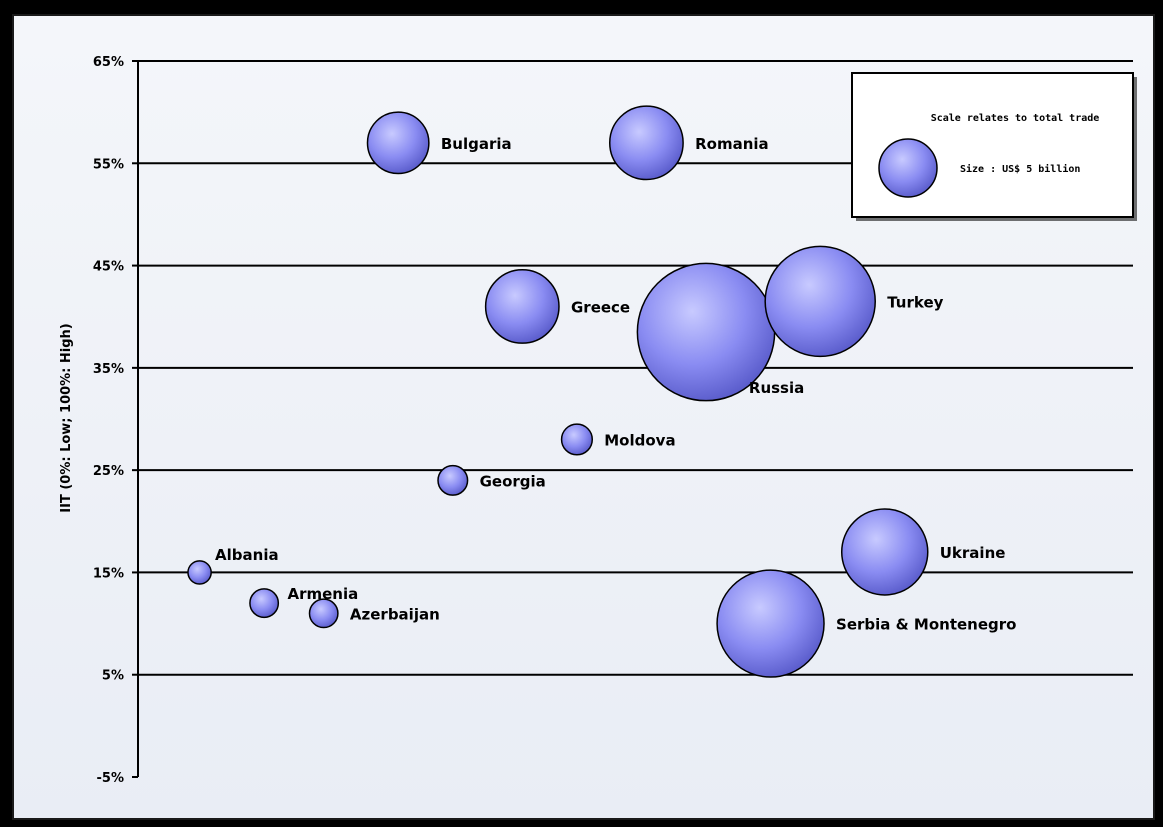 Image resolution: width=1163 pixels, height=827 pixels. Describe the element at coordinates (108, 573) in the screenshot. I see `y-tick-label: 15%` at that location.